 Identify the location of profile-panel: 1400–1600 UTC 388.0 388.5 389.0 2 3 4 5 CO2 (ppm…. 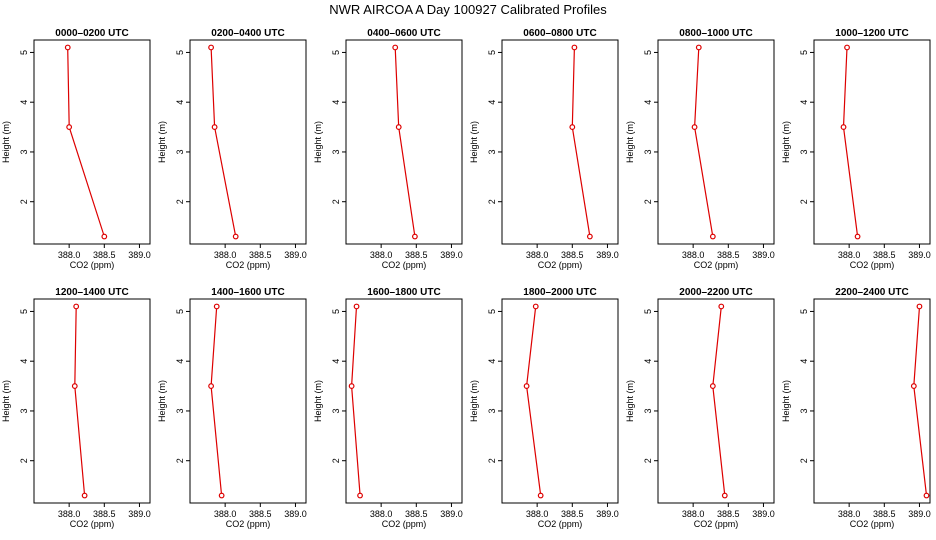
(232, 408).